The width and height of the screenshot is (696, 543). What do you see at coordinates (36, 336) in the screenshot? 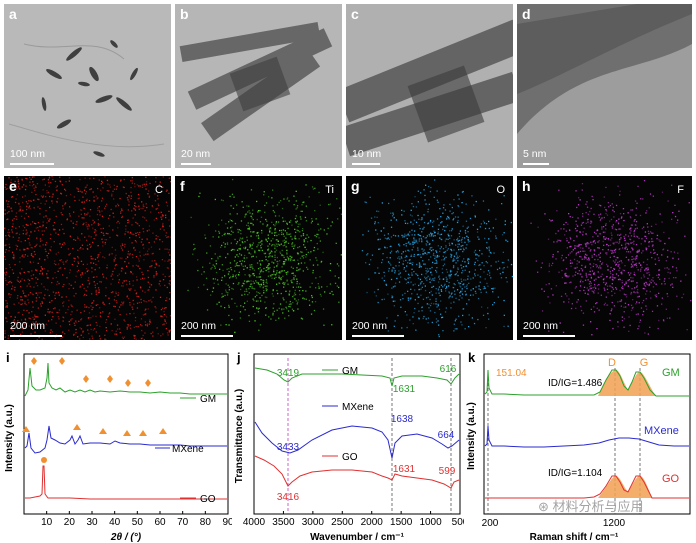
I see `scale-bar` at bounding box center [36, 336].